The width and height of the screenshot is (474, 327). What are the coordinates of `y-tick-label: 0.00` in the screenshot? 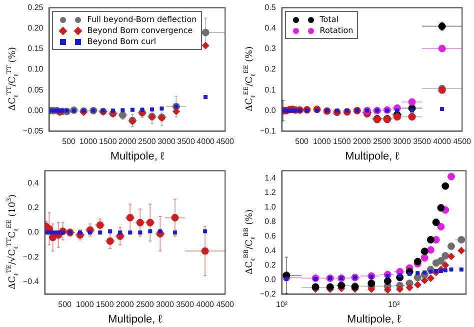 It's located at (36, 110).